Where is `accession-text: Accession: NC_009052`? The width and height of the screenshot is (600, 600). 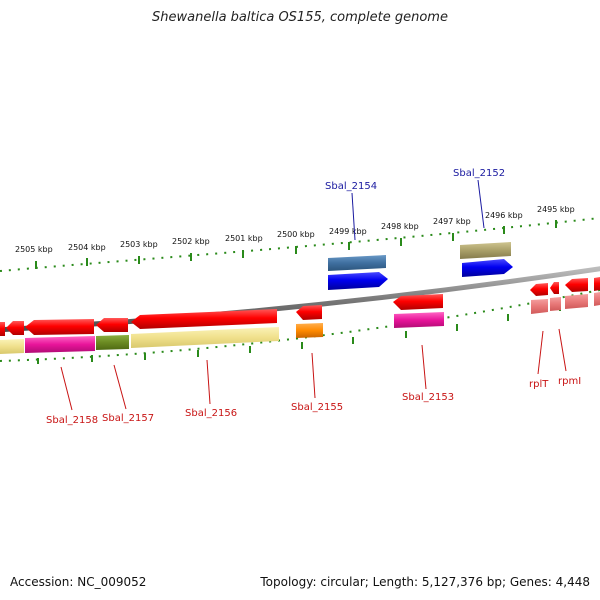 accession-text: Accession: NC_009052 is located at coordinates (78, 582).